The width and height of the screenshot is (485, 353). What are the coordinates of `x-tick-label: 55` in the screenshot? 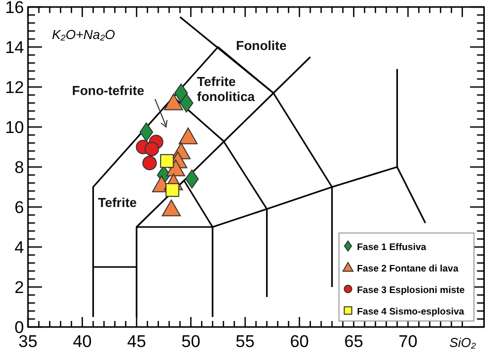 It's located at (245, 341).